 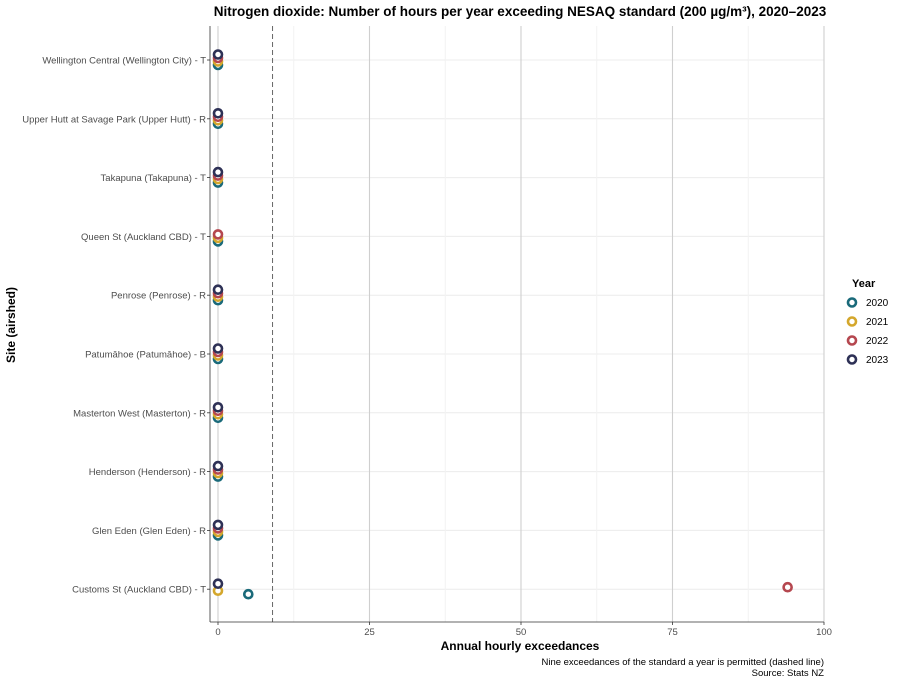 What do you see at coordinates (139, 413) in the screenshot?
I see `y-tick-label: Masterton West (Masterton) - R` at bounding box center [139, 413].